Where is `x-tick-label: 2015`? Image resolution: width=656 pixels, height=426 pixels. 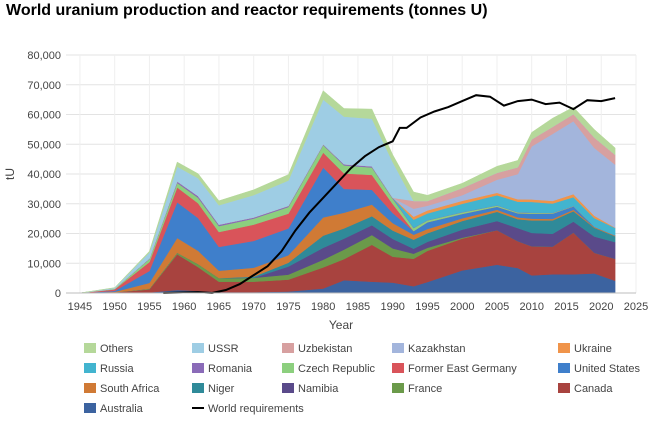 x-tick-label: 2015 is located at coordinates (566, 307).